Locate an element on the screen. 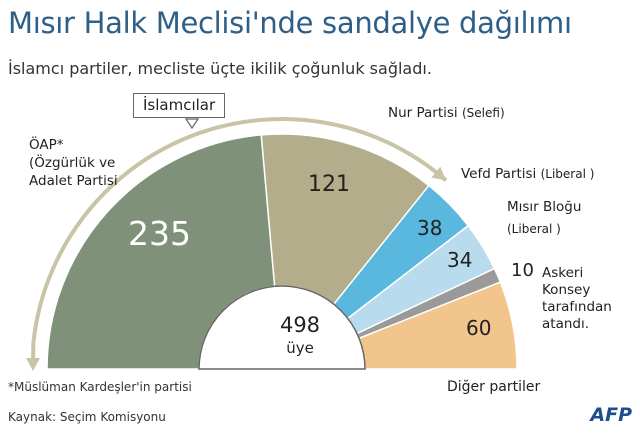 Image resolution: width=640 pixels, height=435 pixels. oap-label-line-1: ÖAP* is located at coordinates (46, 145).